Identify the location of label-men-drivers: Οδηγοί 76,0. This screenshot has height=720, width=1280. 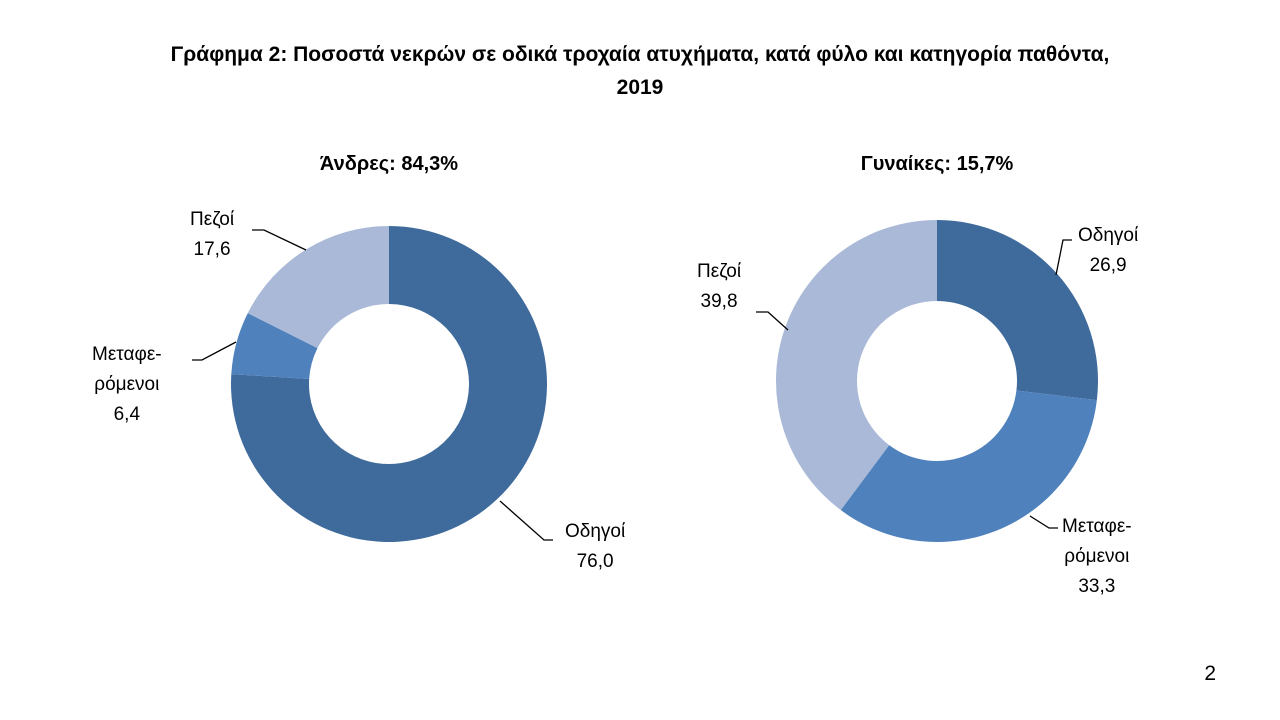
(595, 547).